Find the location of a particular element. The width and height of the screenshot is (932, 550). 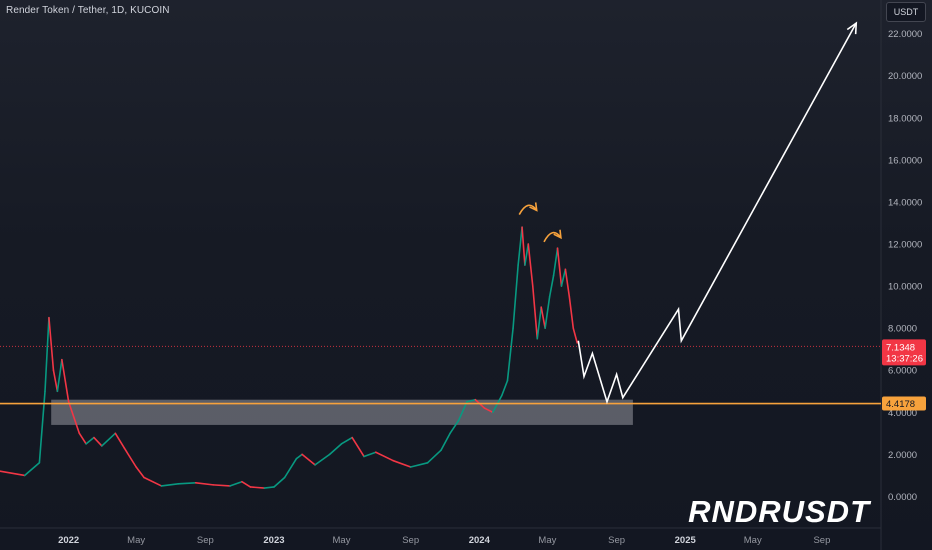

bar-countdown: 13:37:26 is located at coordinates (904, 358).